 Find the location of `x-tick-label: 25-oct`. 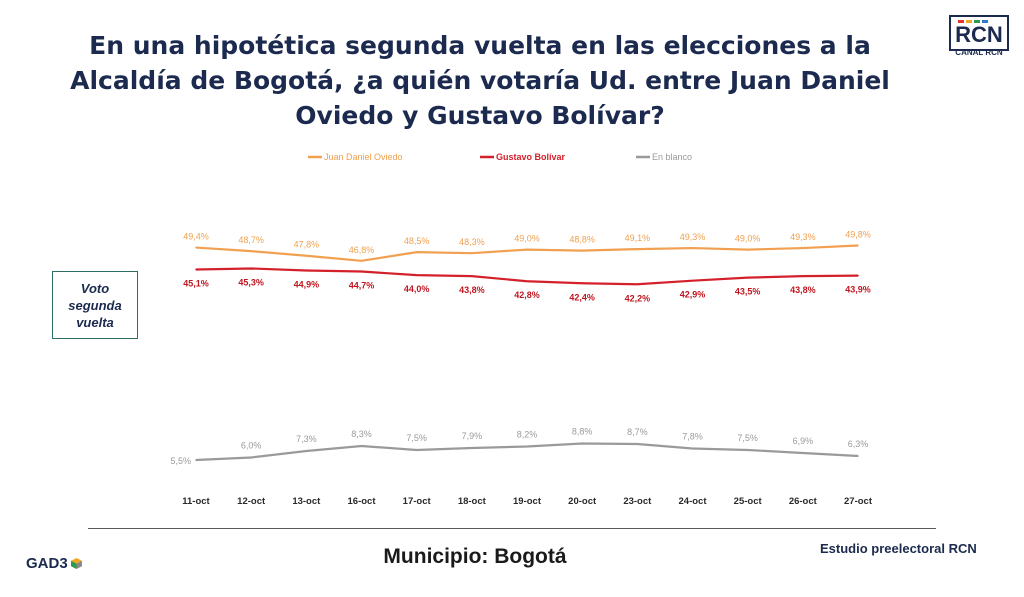

x-tick-label: 25-oct is located at coordinates (748, 501).